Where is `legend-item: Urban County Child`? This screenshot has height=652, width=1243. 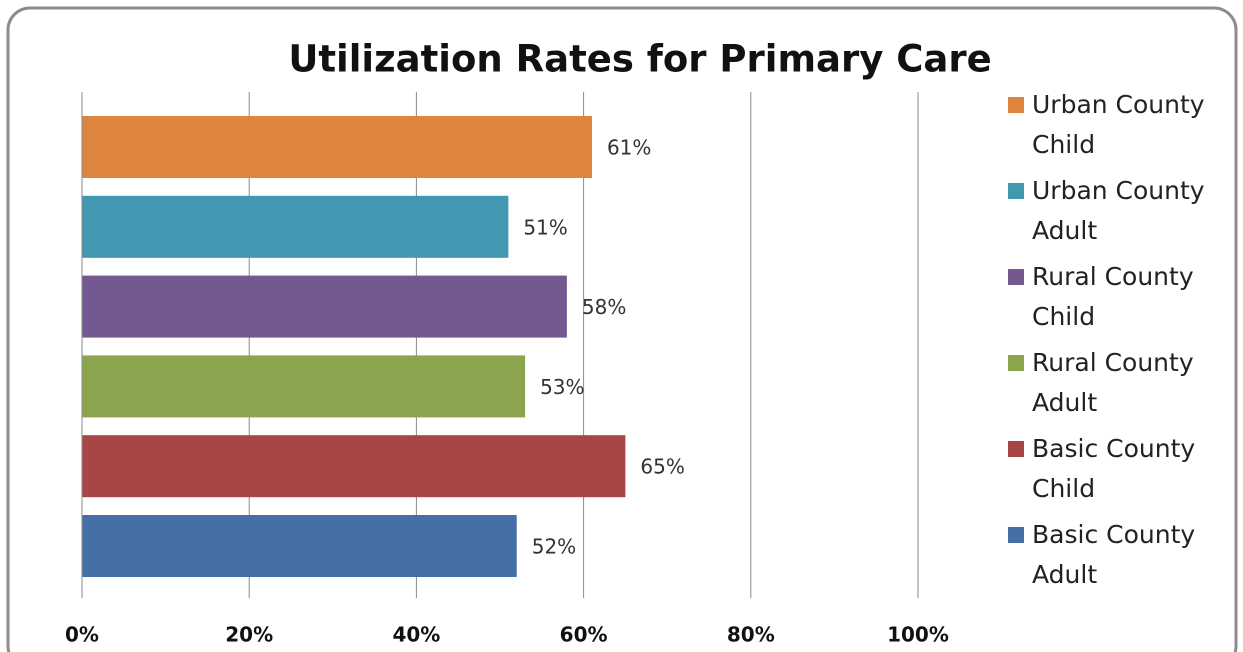
legend-item: Urban County Child is located at coordinates (1115, 125).